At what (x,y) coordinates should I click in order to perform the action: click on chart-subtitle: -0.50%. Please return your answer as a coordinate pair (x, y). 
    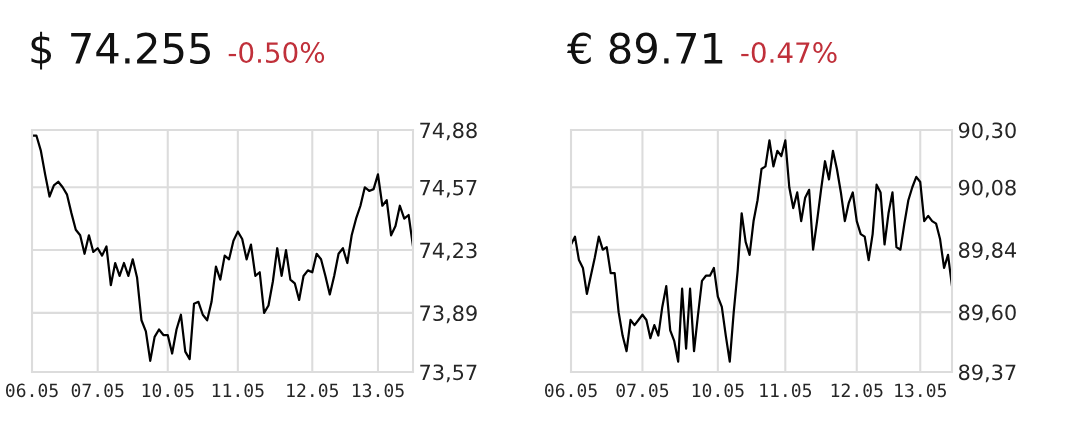
    Looking at the image, I should click on (276, 53).